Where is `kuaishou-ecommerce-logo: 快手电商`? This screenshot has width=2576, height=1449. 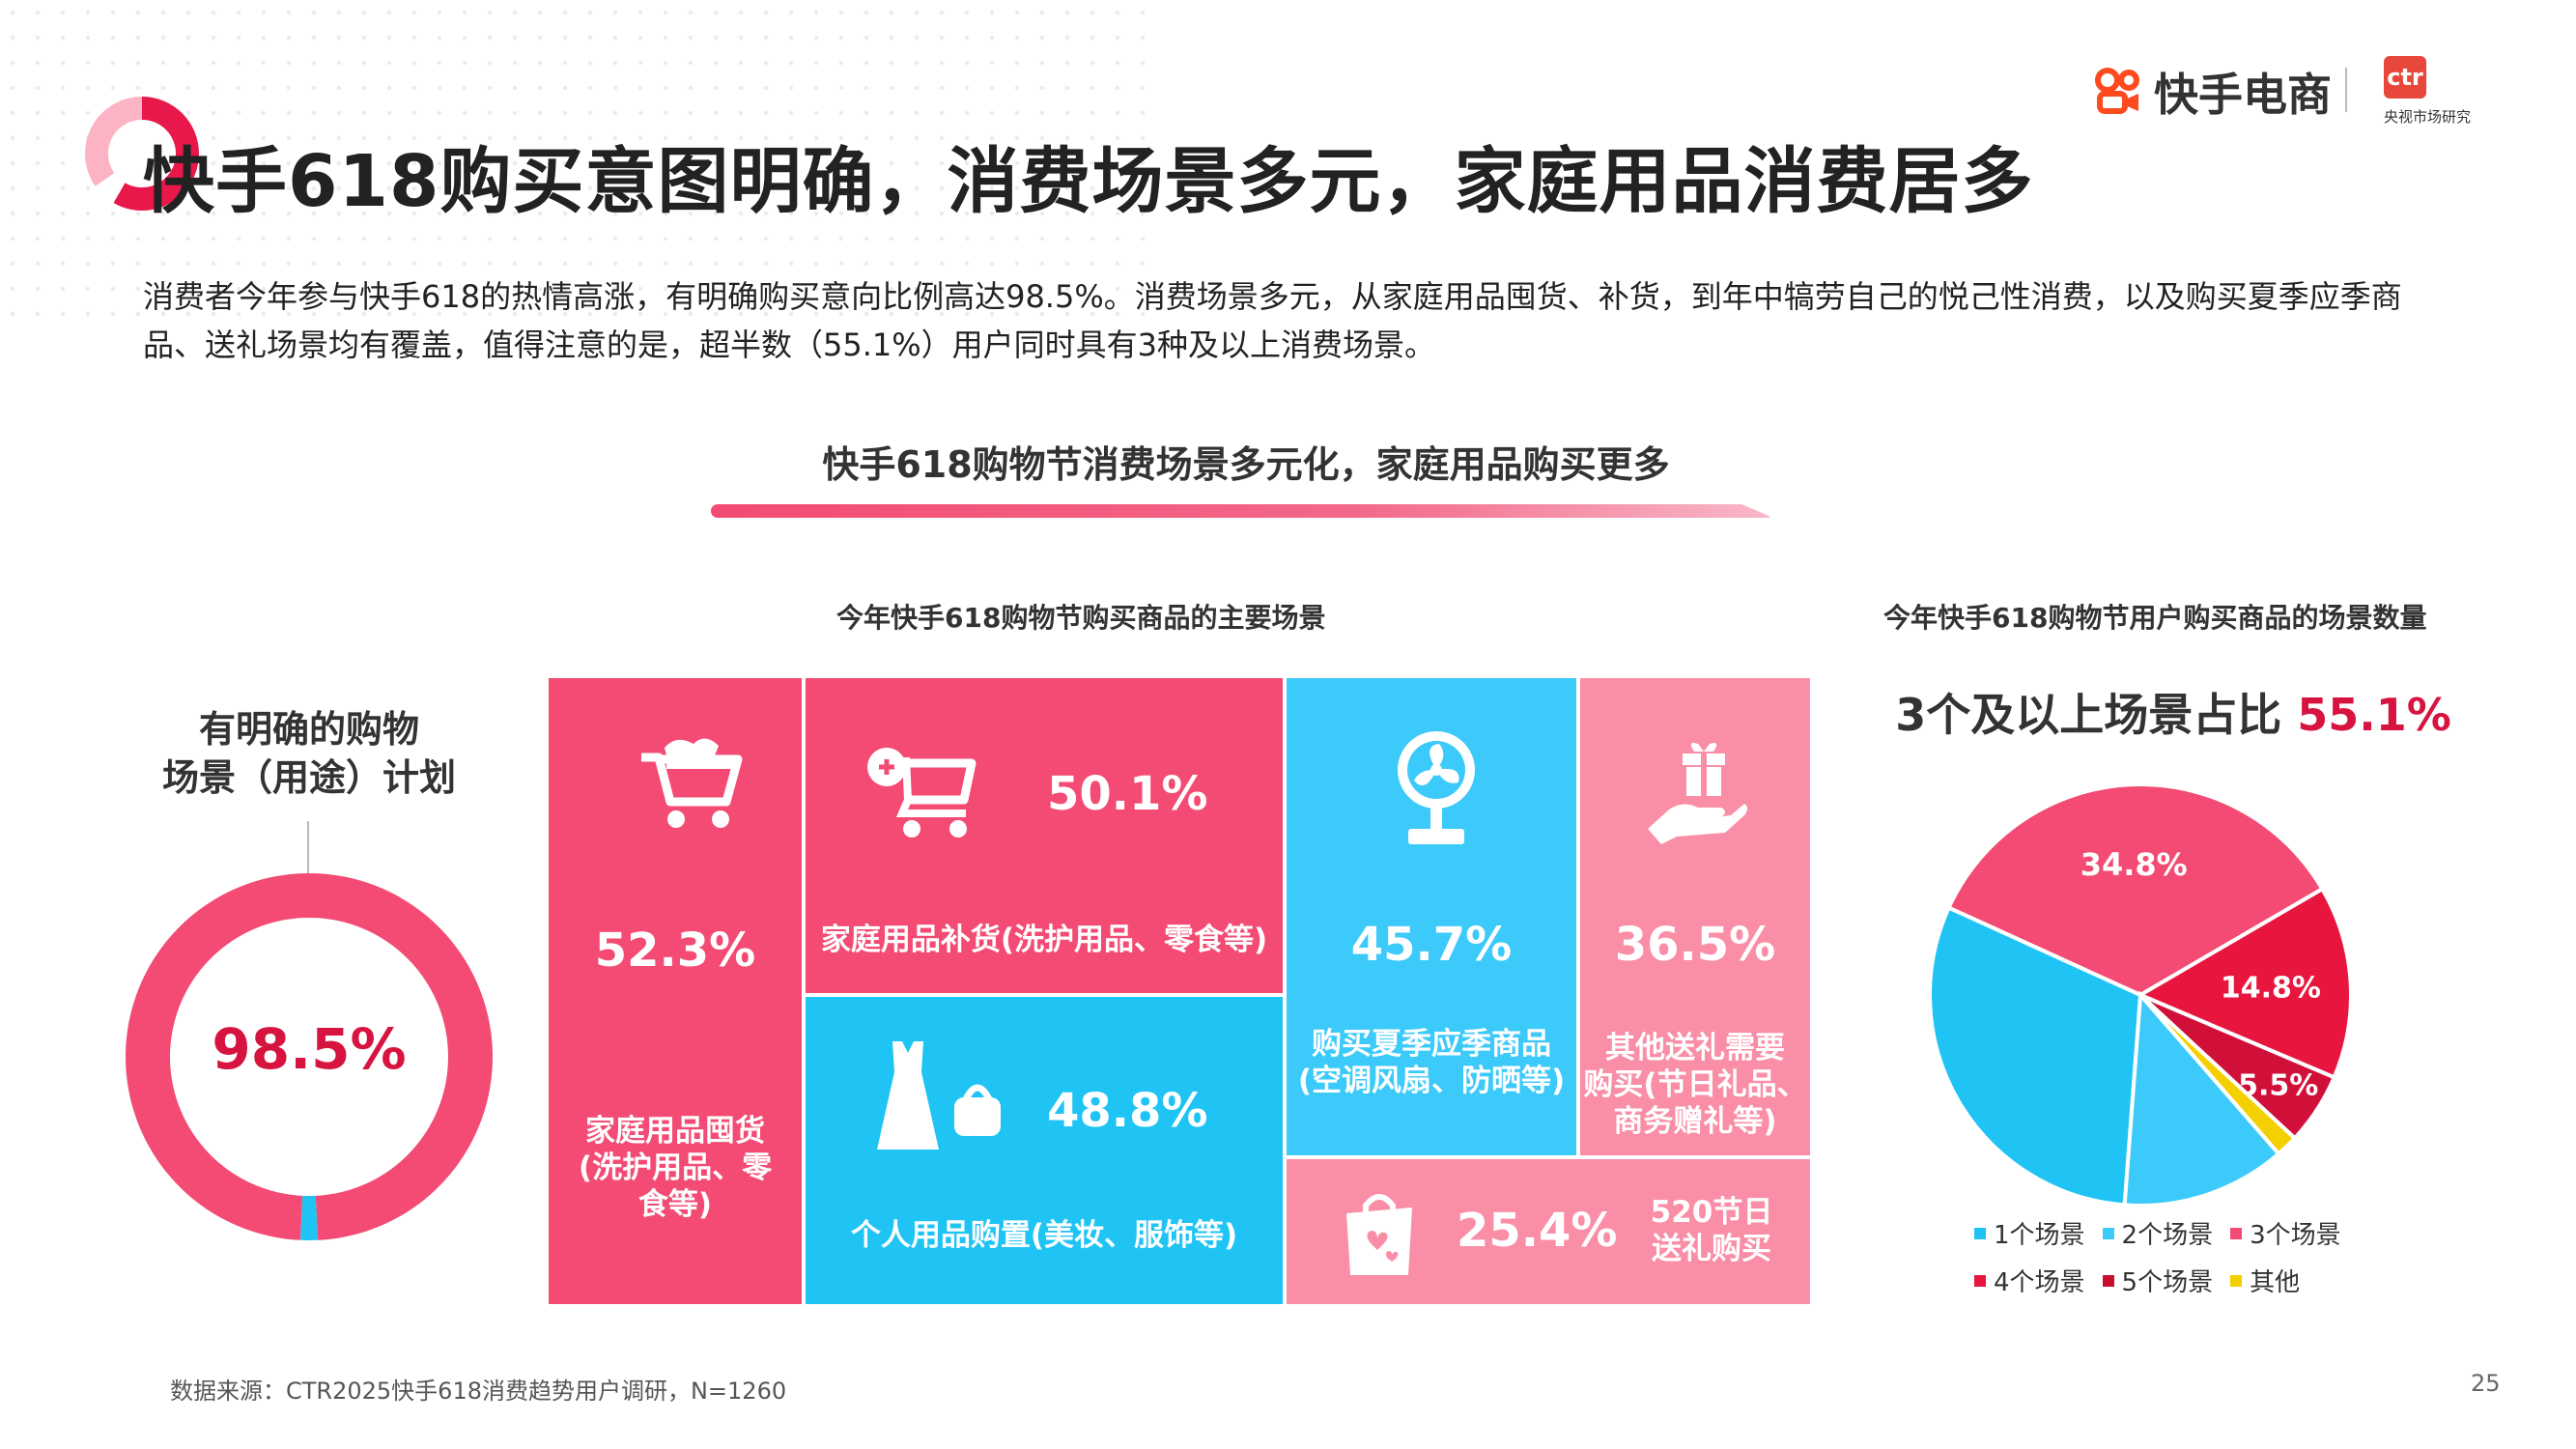
kuaishou-ecommerce-logo: 快手电商 is located at coordinates (2213, 92).